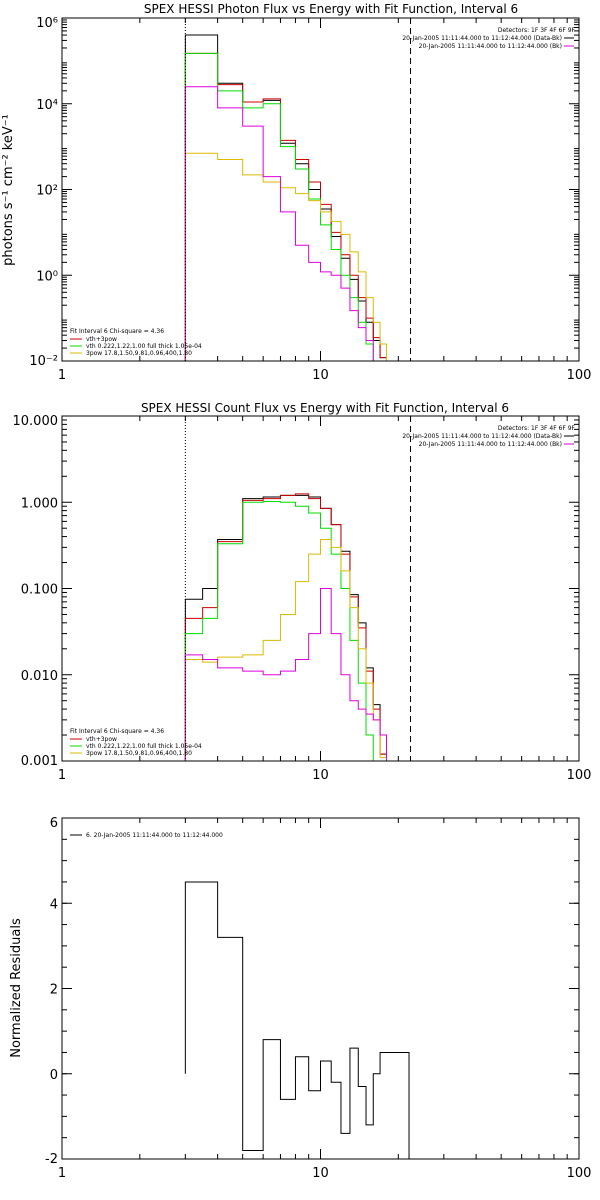 The image size is (600, 1200). What do you see at coordinates (39, 676) in the screenshot?
I see `y-tick-label: 0.010` at bounding box center [39, 676].